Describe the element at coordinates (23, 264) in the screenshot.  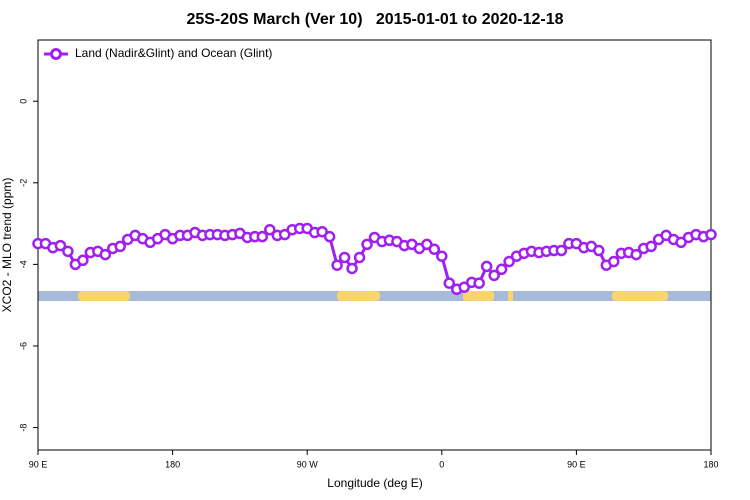
I see `y-tick-label: -4` at that location.